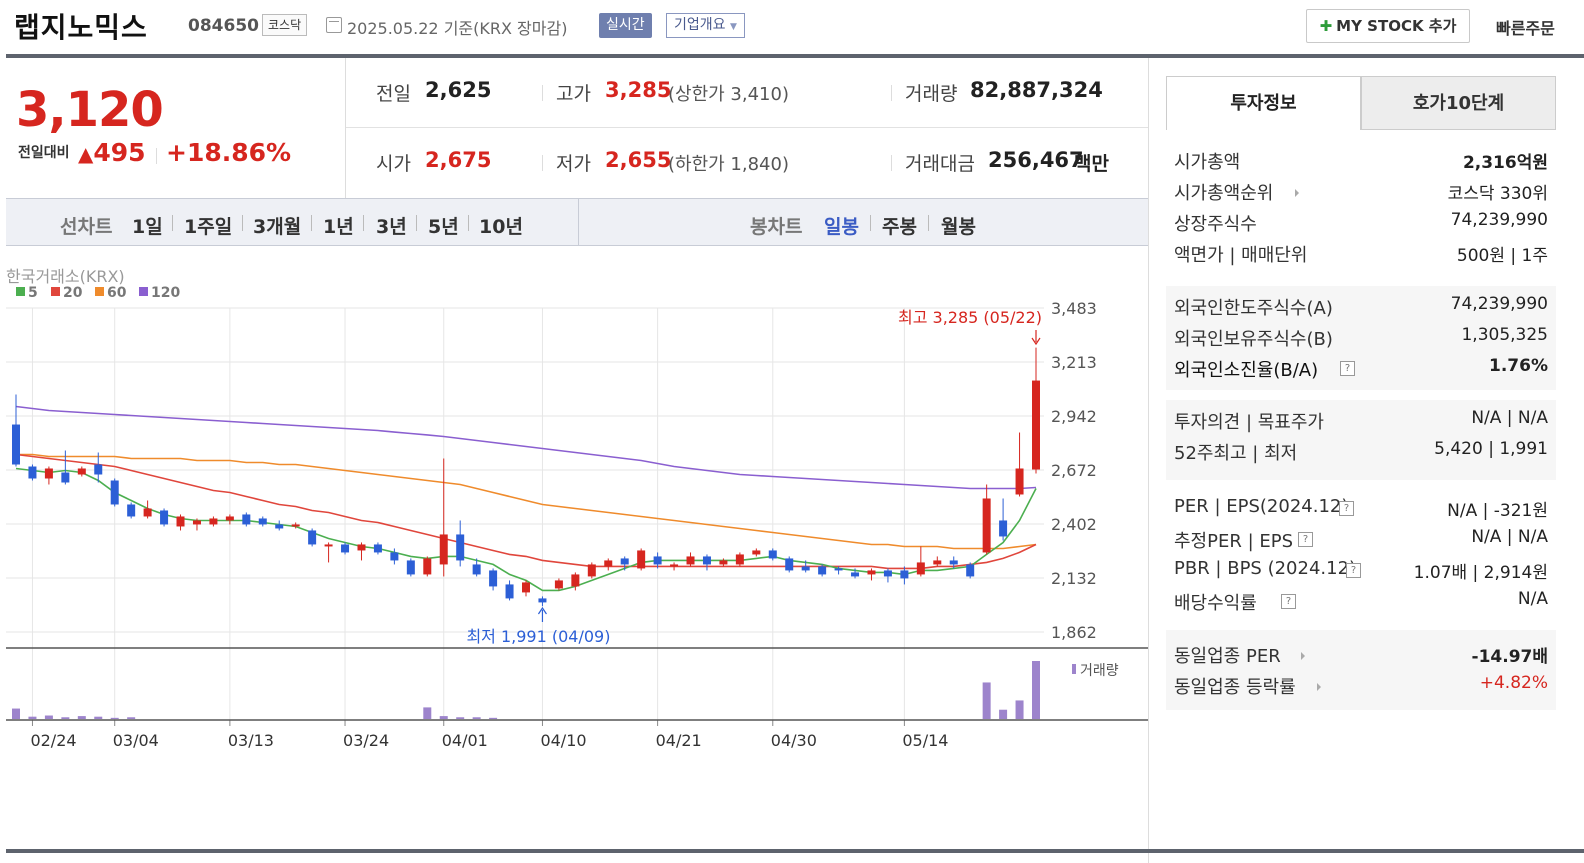 This screenshot has height=863, width=1584. Describe the element at coordinates (563, 740) in the screenshot. I see `x-tick-label: 04/10` at that location.